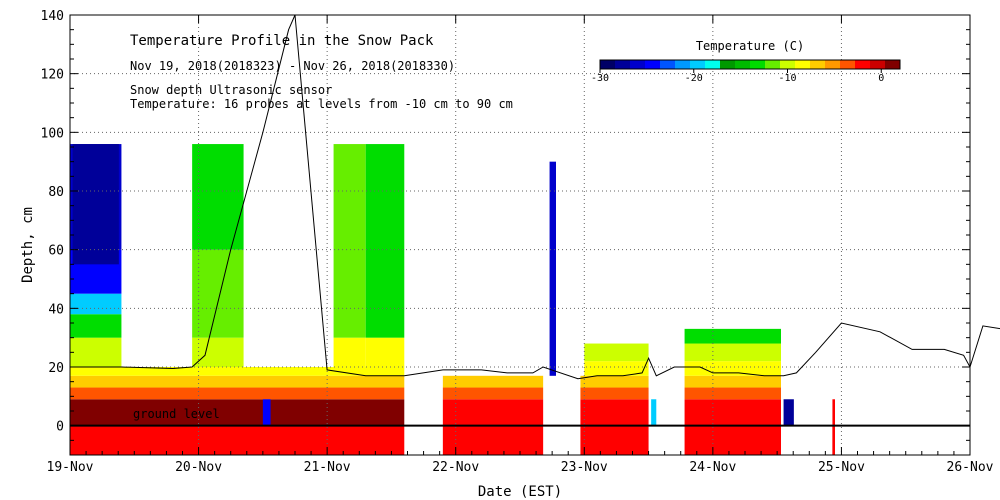 Image resolution: width=1000 pixels, height=500 pixels. I want to click on x-tick-label: 19-Nov, so click(70, 467).